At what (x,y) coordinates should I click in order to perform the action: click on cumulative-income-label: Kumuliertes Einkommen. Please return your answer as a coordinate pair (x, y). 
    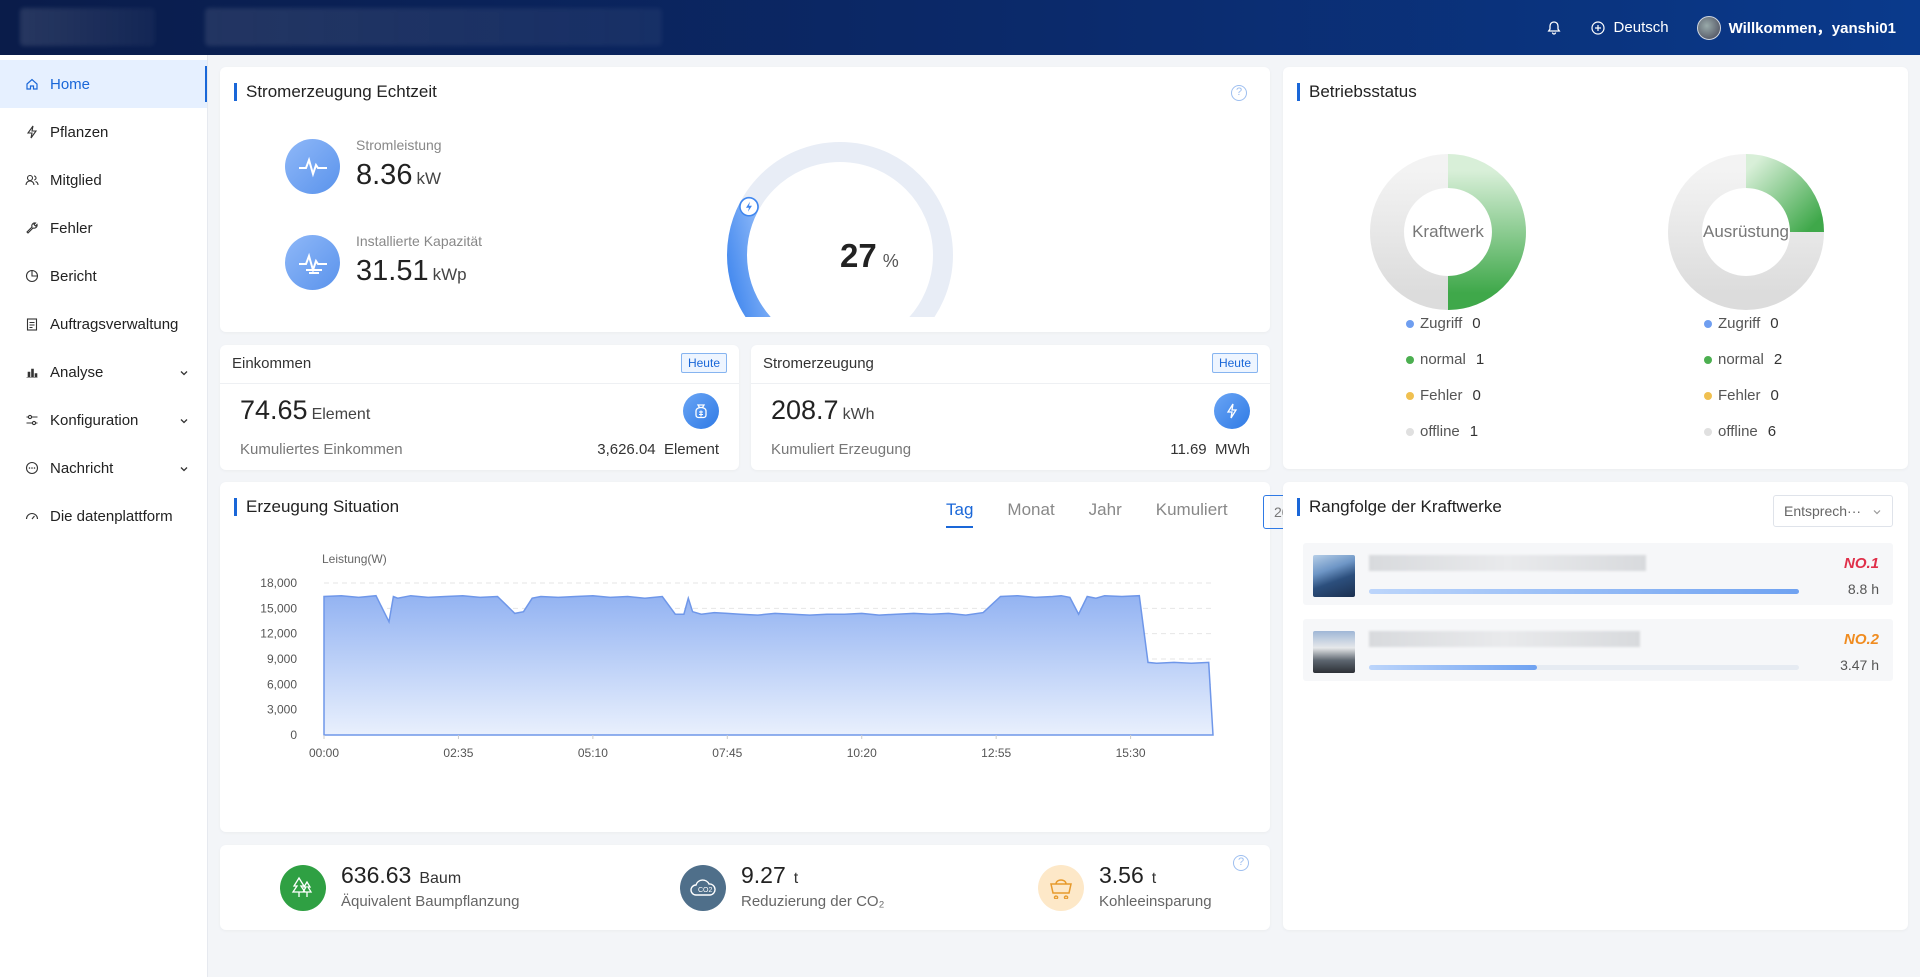
    Looking at the image, I should click on (321, 449).